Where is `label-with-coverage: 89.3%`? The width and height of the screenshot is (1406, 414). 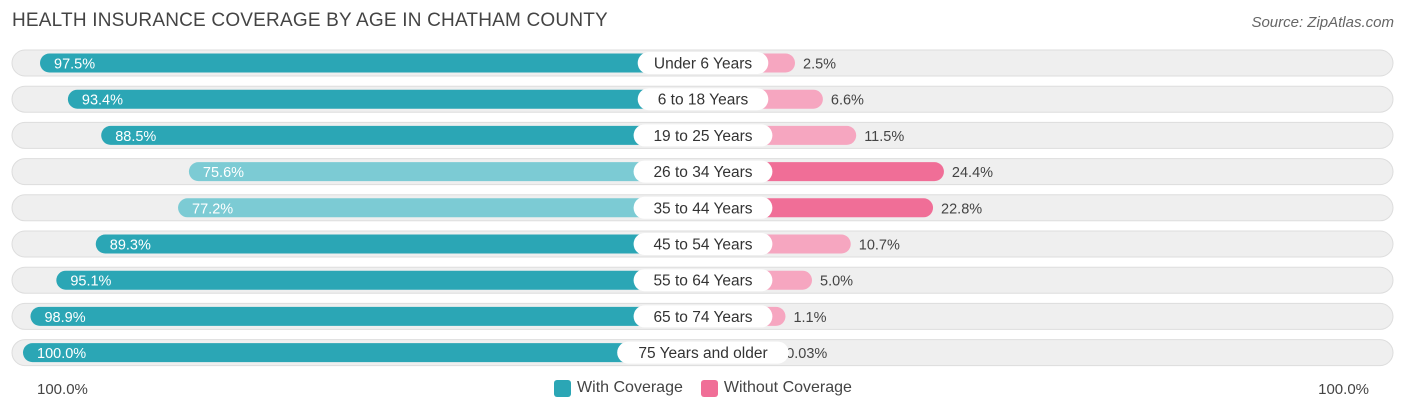
label-with-coverage: 89.3% is located at coordinates (130, 246).